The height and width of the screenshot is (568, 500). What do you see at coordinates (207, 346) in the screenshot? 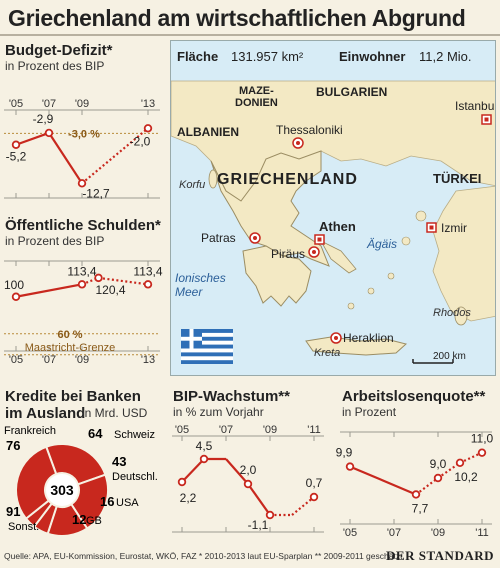
I see `greek-flag-icon` at bounding box center [207, 346].